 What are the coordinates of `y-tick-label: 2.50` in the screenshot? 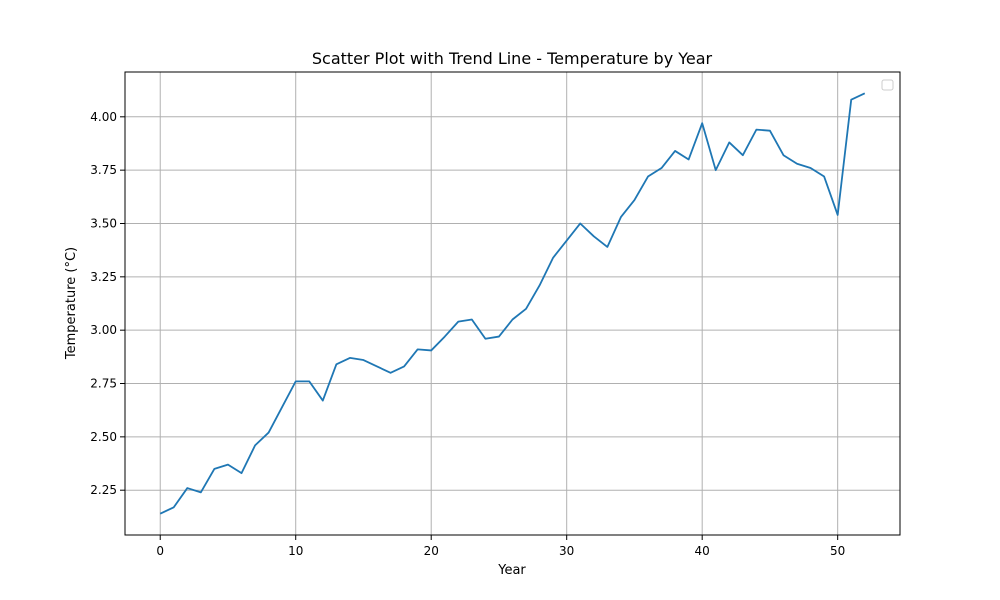 It's located at (103, 437).